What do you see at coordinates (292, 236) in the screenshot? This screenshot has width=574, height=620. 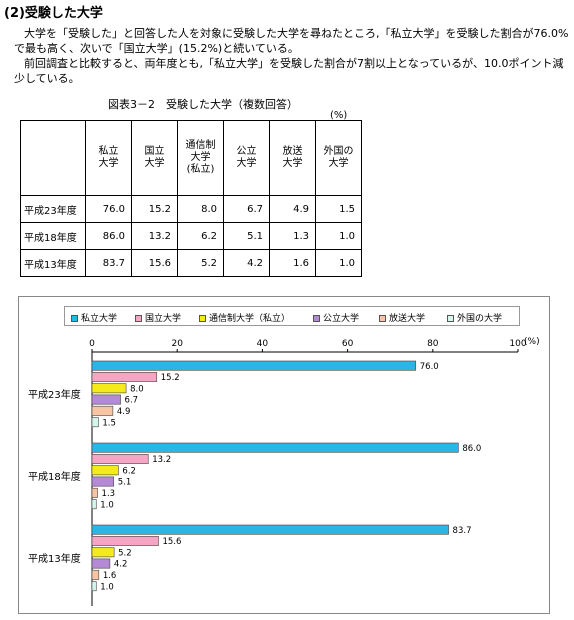 I see `table-cell: 1.3` at bounding box center [292, 236].